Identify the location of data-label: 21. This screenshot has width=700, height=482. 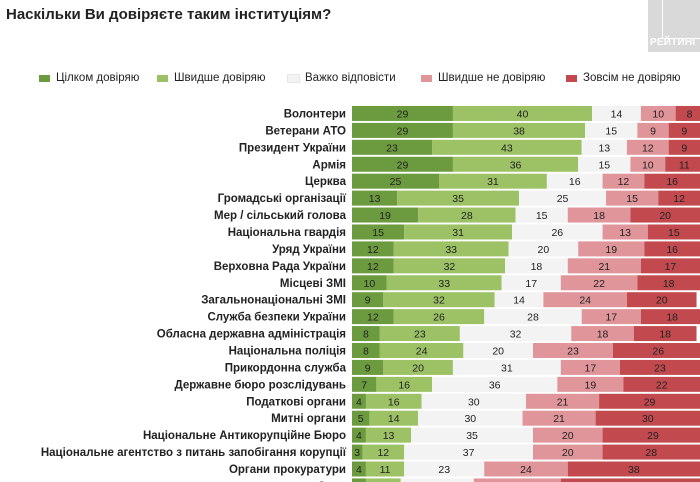
(559, 419).